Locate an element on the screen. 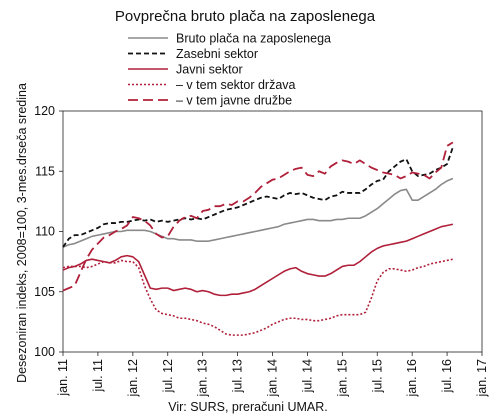 Image resolution: width=490 pixels, height=419 pixels. x-tick-label: jul. 14 is located at coordinates (307, 376).